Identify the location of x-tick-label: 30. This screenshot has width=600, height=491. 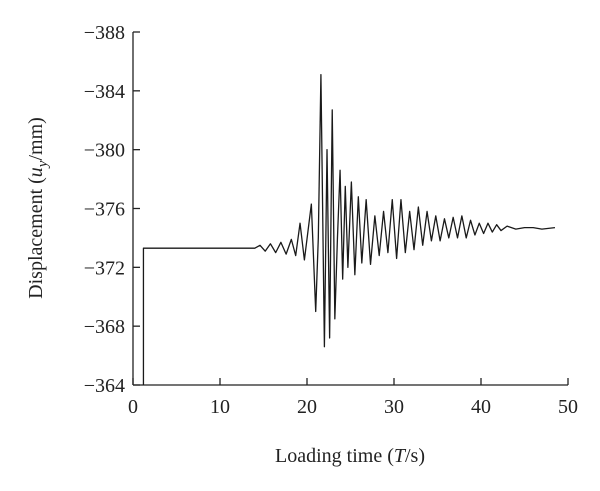
(394, 407).